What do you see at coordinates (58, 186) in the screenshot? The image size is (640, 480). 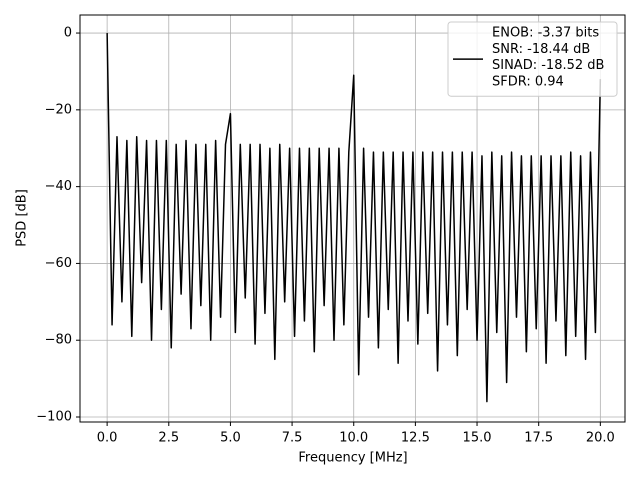 I see `y-tick-label: −40` at bounding box center [58, 186].